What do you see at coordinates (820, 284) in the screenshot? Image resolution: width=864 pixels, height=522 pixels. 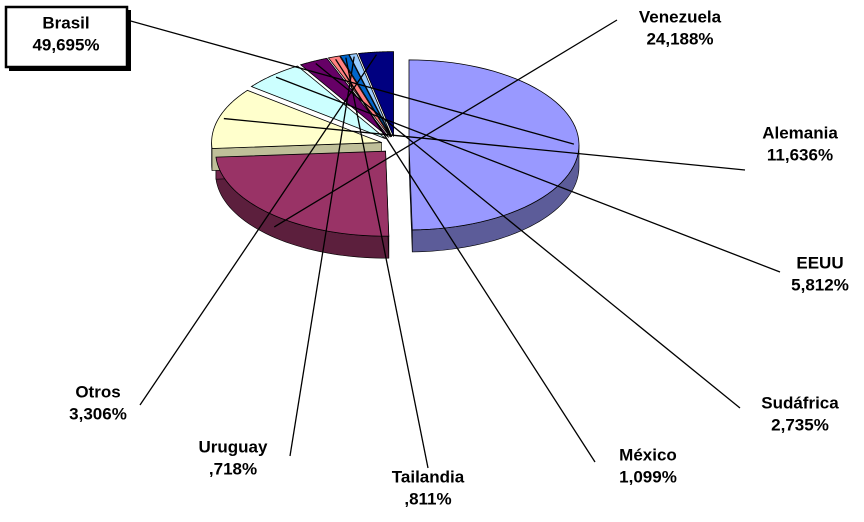 I see `value-label: 5,812%` at bounding box center [820, 284].